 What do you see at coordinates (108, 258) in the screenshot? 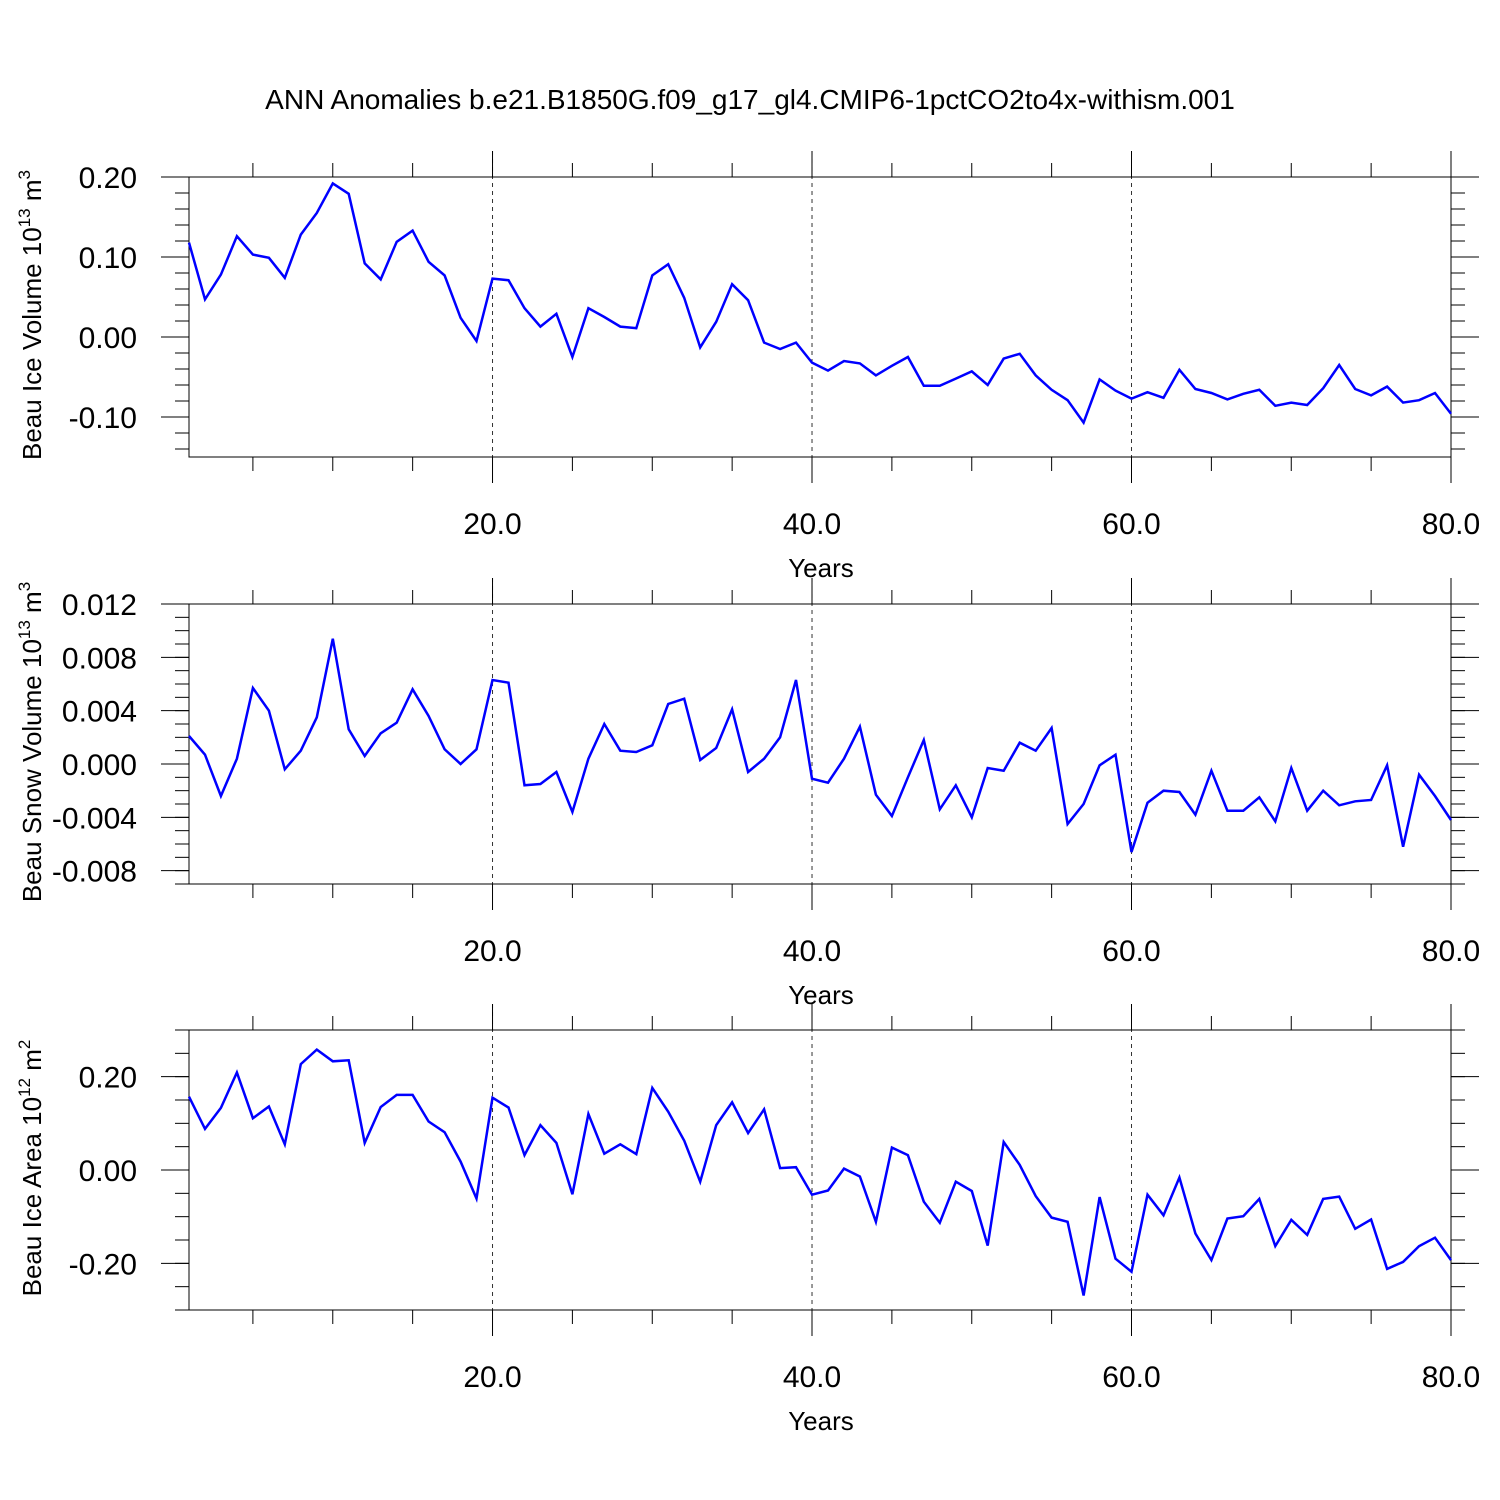
I see `y-tick-label: 0.10` at bounding box center [108, 258].